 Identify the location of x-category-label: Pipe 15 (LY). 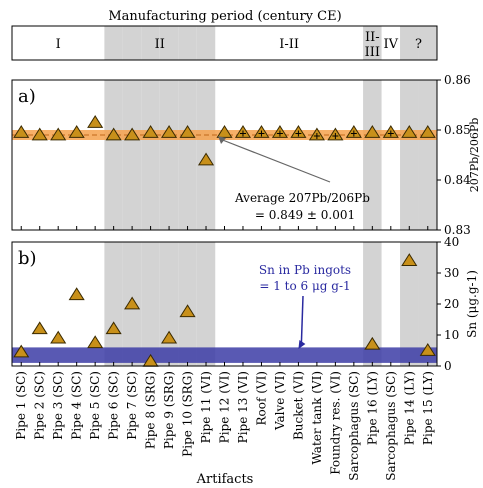
(428, 408).